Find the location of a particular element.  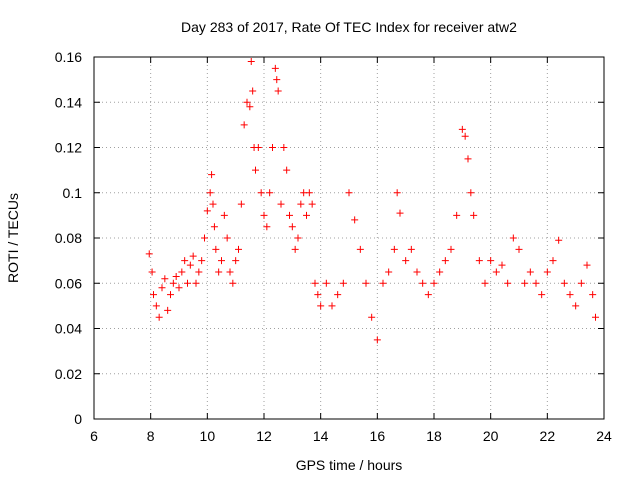

y-tick-label: 0.1 is located at coordinates (73, 193).